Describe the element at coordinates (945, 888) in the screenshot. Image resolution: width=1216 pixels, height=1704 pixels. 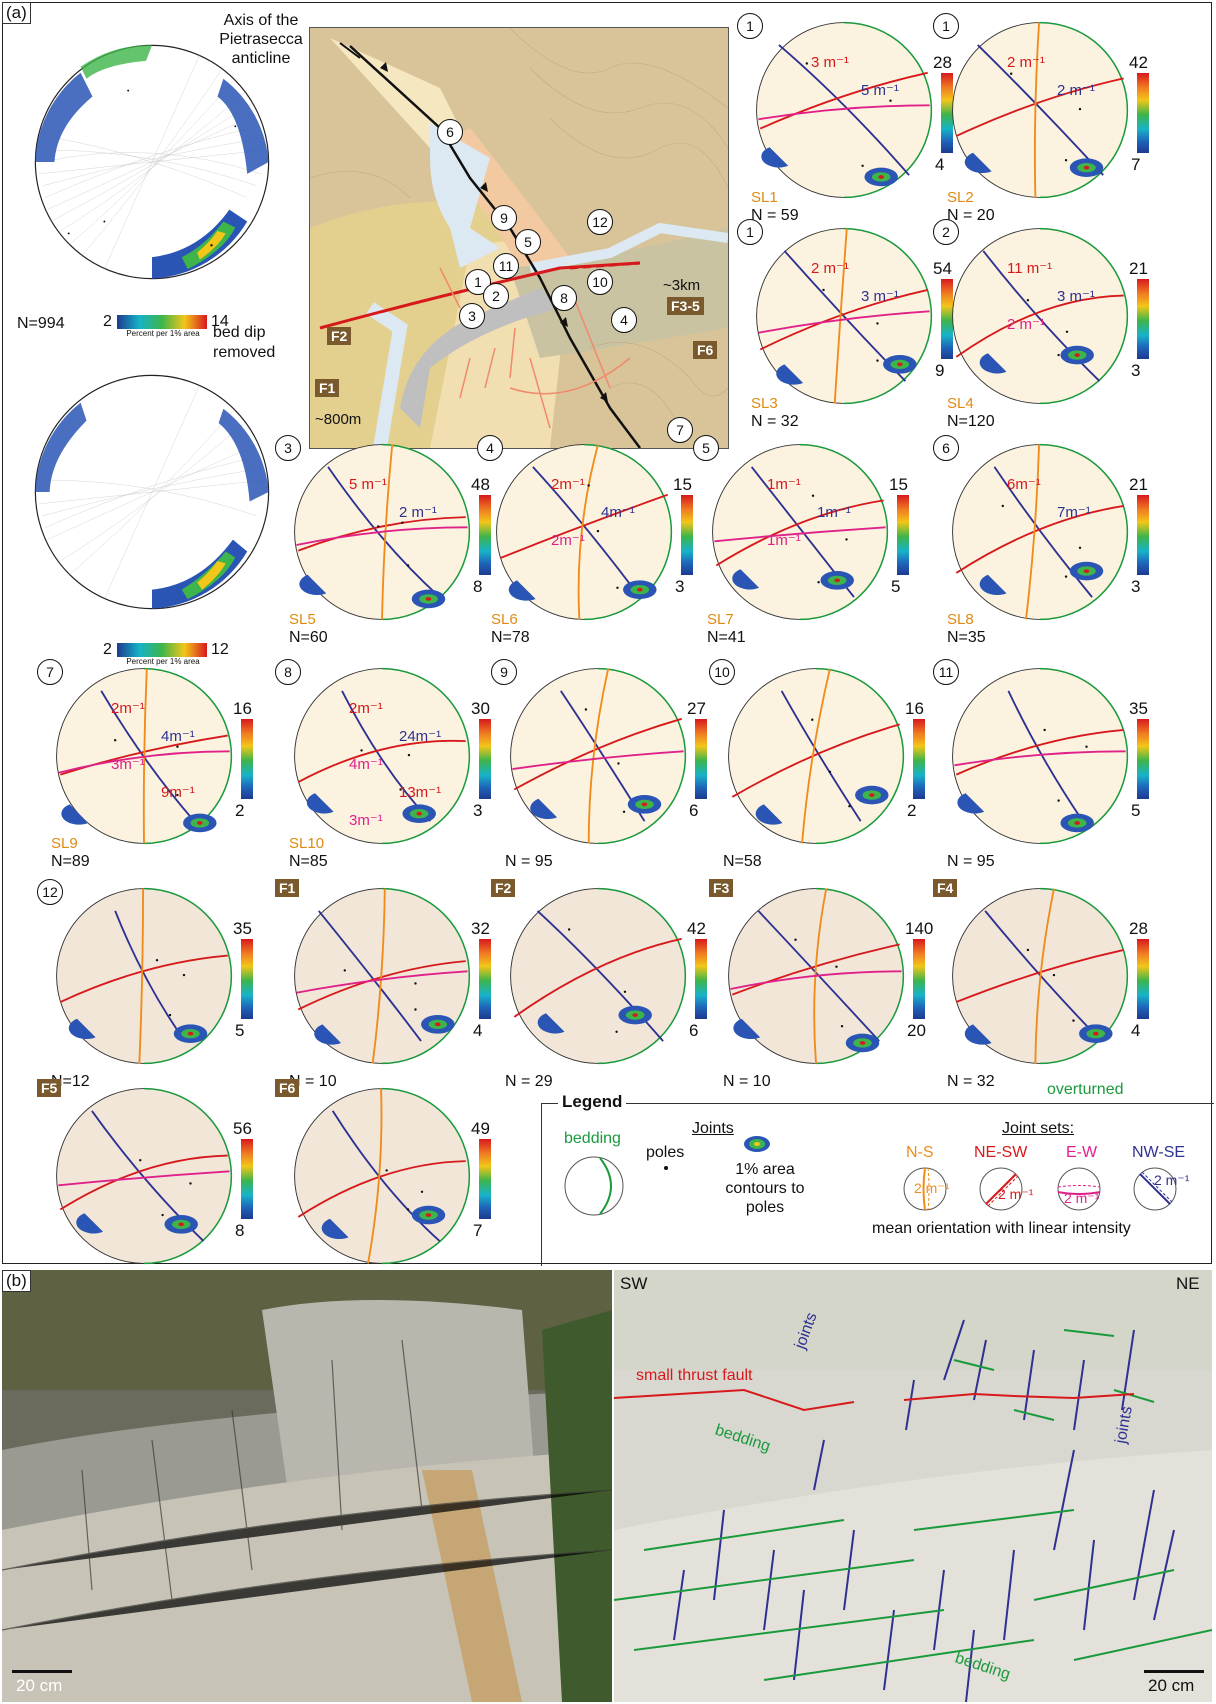
I see `stereonet-id-17: F4` at that location.